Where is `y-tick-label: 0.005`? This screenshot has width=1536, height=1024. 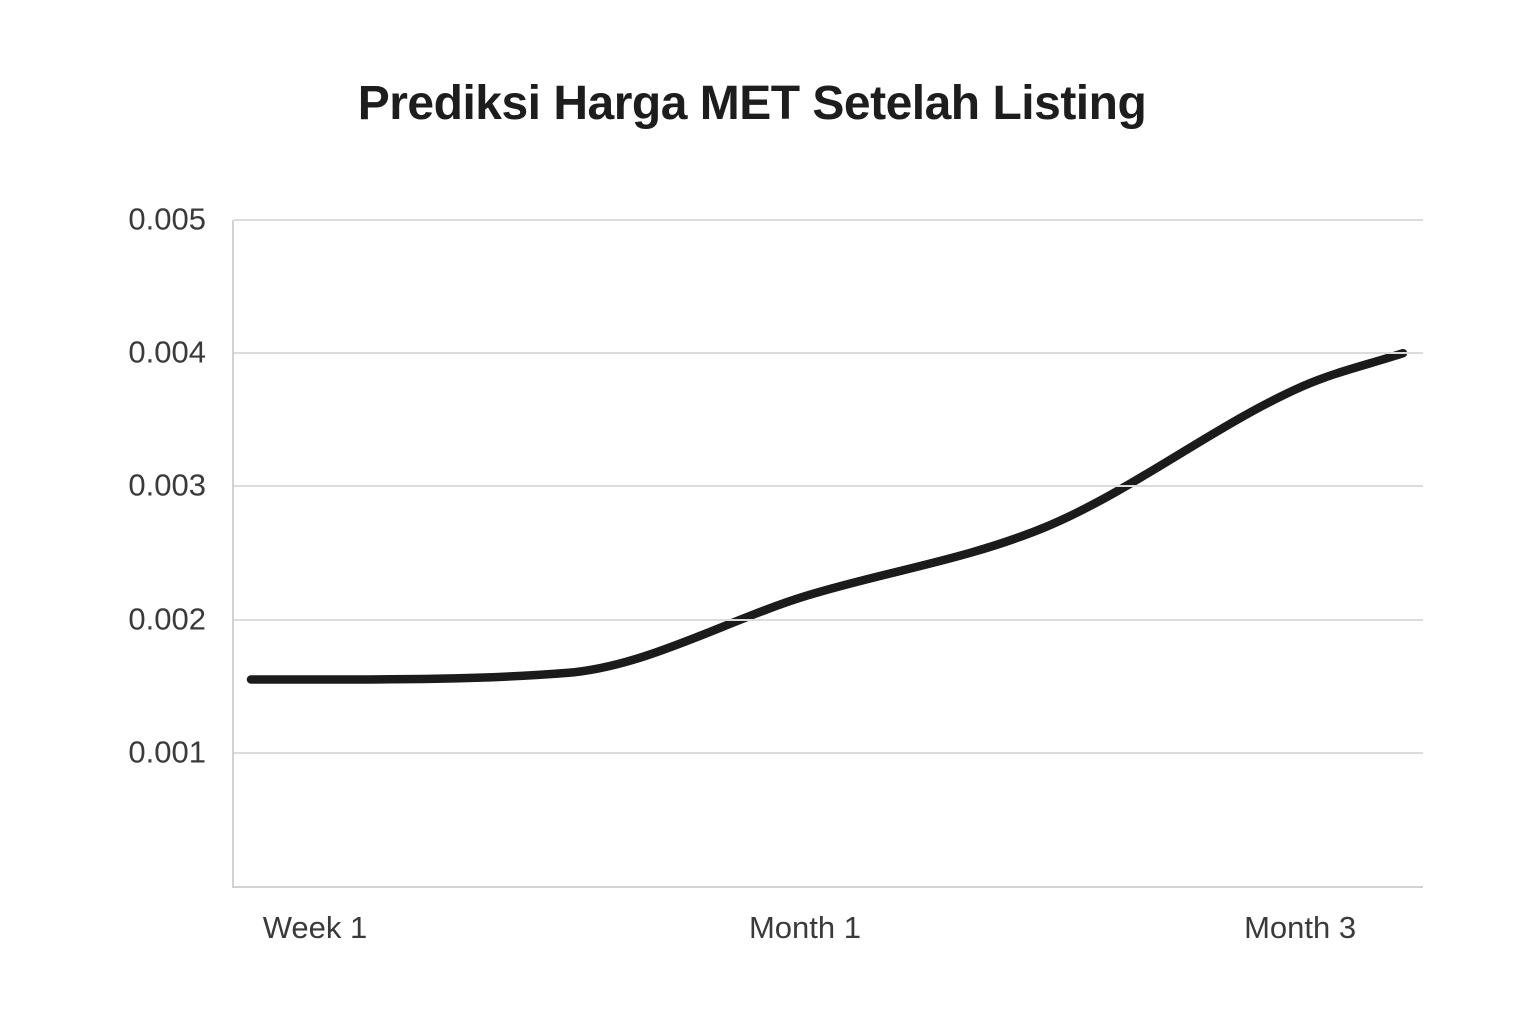 y-tick-label: 0.005 is located at coordinates (167, 219).